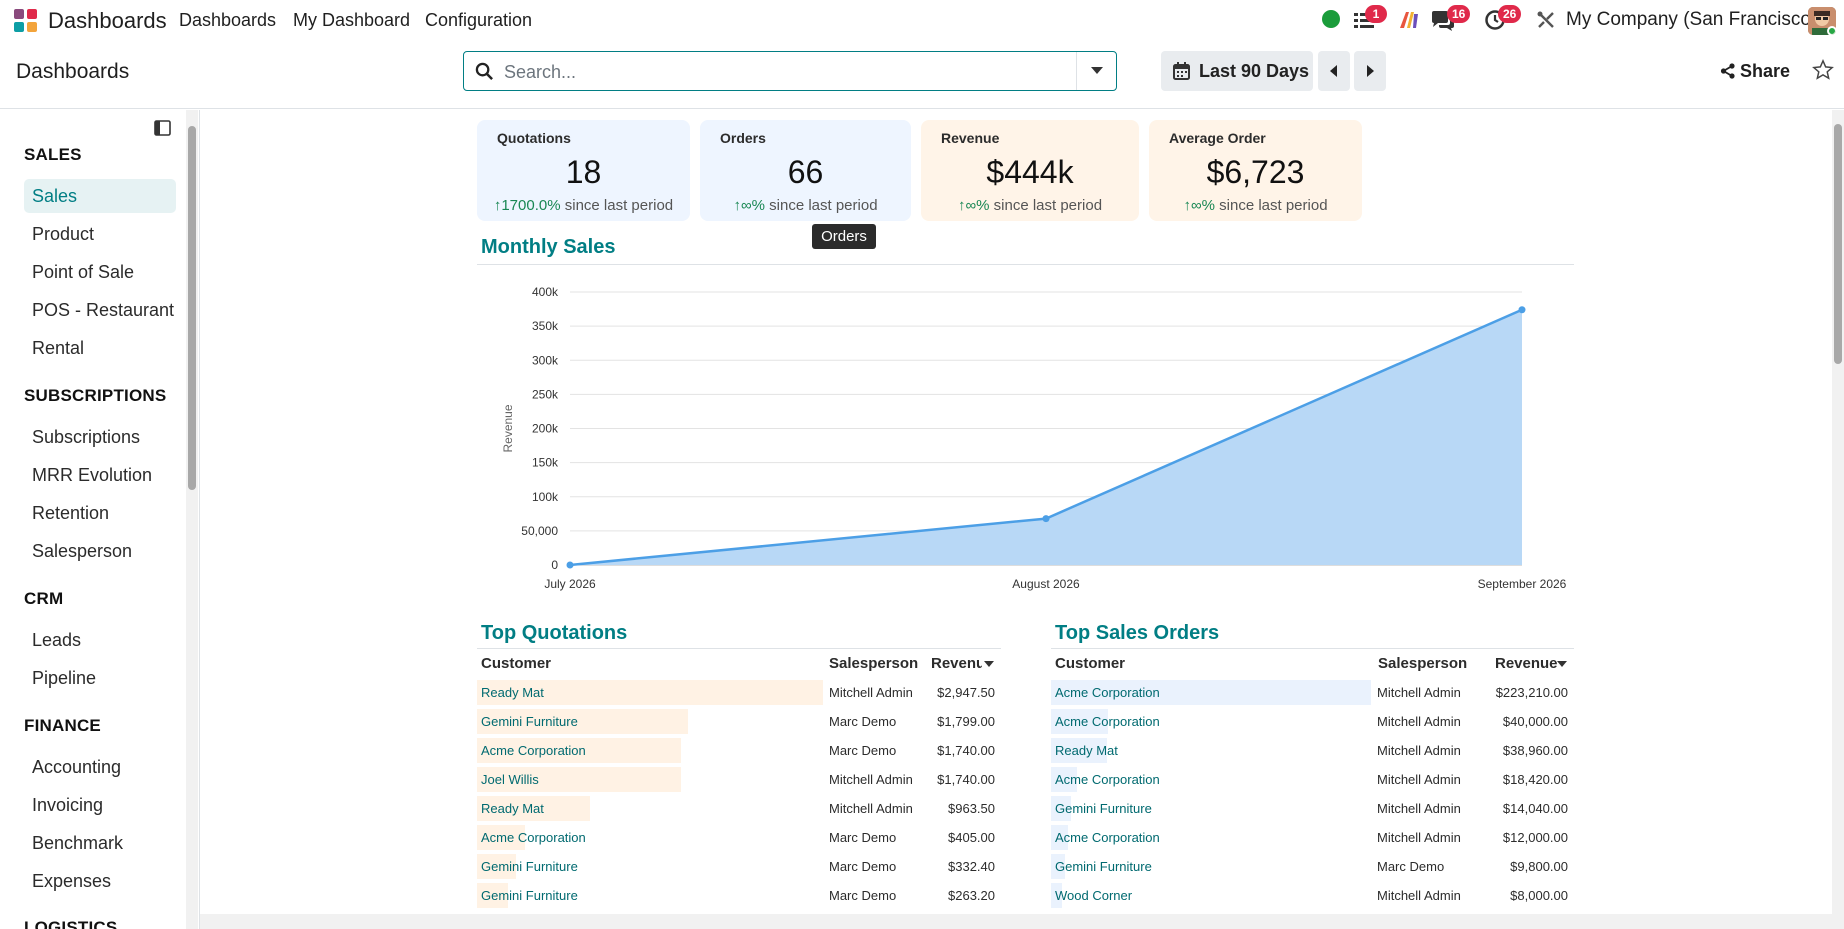 The image size is (1844, 929). What do you see at coordinates (1838, 244) in the screenshot?
I see `main-scrollbar-thumb` at bounding box center [1838, 244].